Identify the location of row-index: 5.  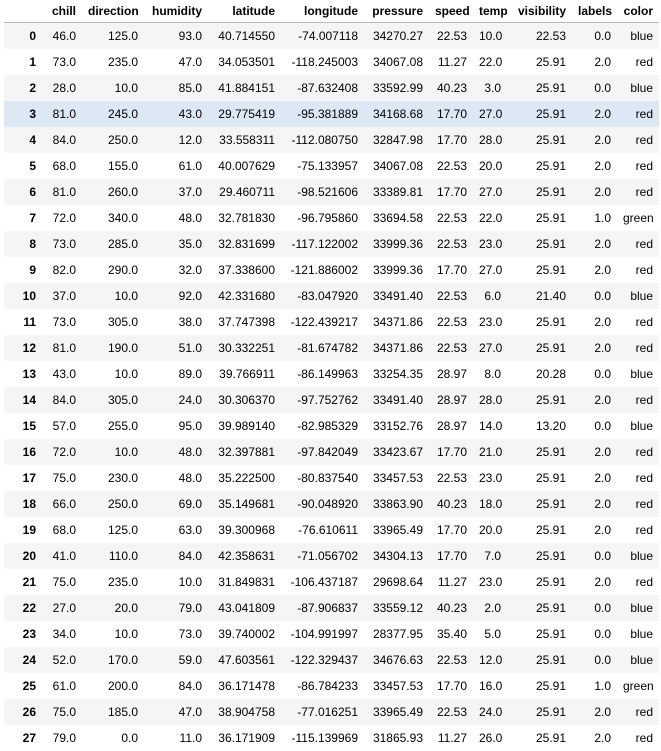
(32, 165).